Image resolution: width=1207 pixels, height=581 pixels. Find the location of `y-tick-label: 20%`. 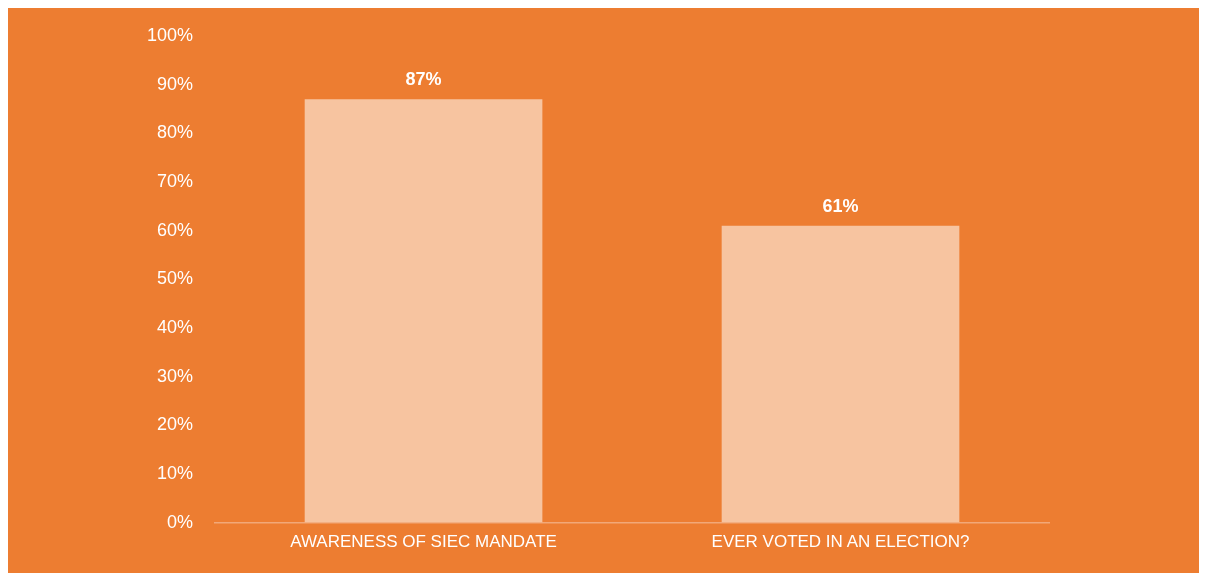

y-tick-label: 20% is located at coordinates (175, 424).